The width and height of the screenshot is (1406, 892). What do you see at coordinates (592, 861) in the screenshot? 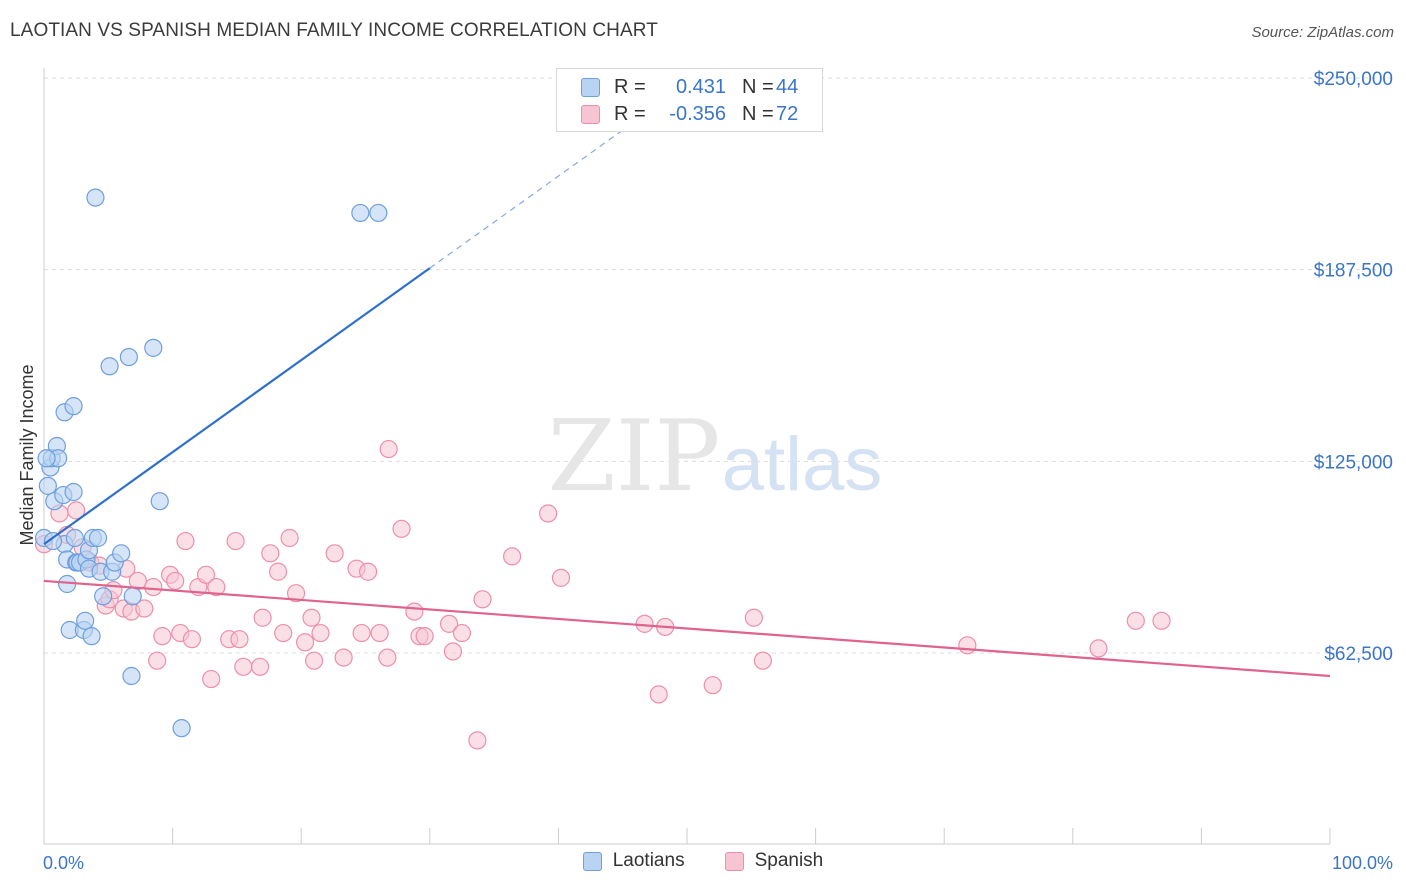
I see `laotians-legend-swatch` at bounding box center [592, 861].